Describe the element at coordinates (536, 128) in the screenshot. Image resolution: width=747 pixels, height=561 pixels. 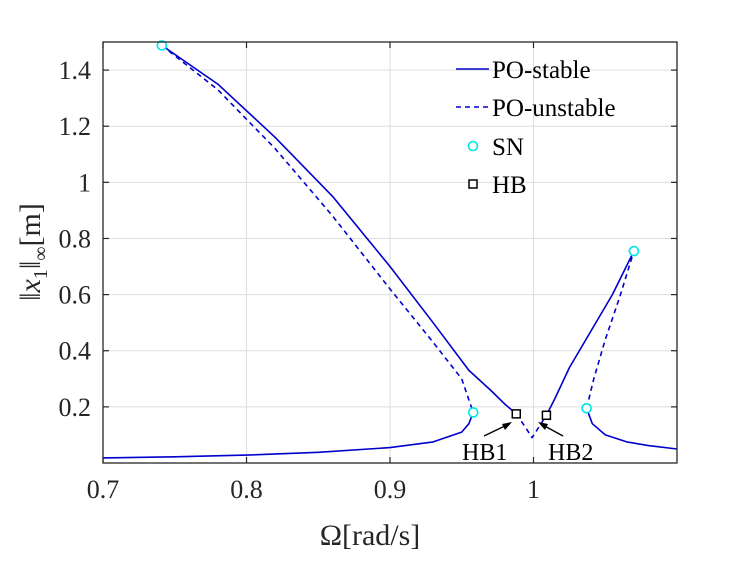
I see `legend: PO-stable PO-unstable SN HB` at that location.